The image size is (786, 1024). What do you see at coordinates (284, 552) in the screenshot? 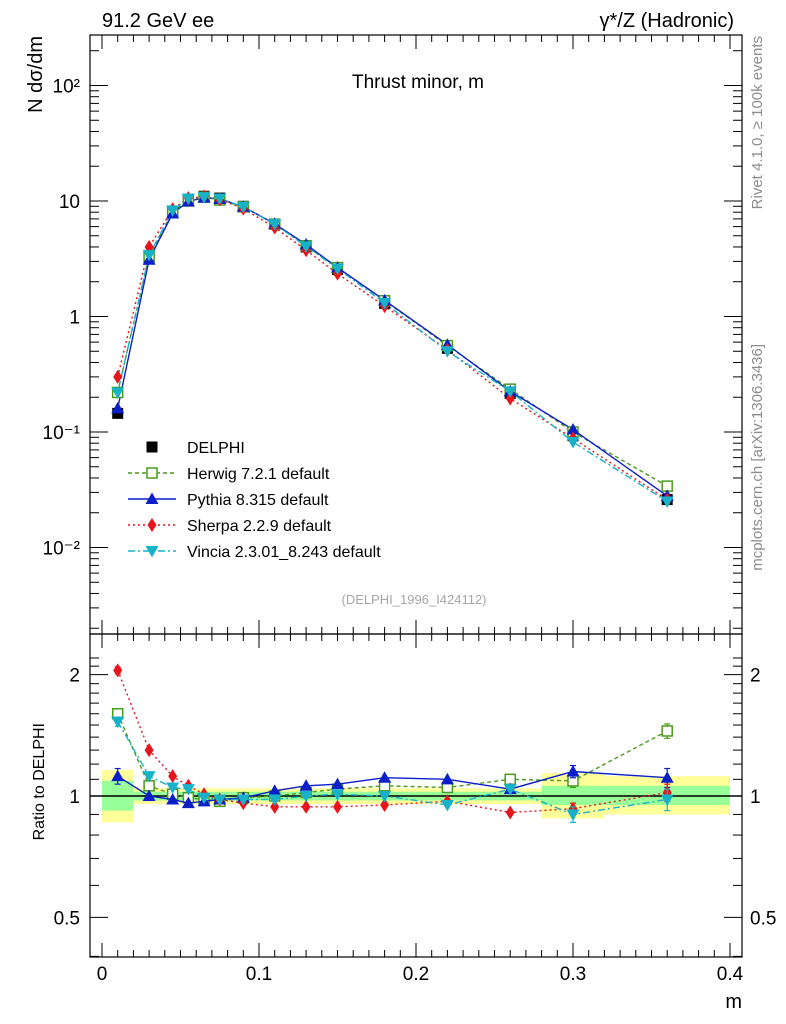
I see `legend-label-4: Vincia 2.3.01_8.243 default` at bounding box center [284, 552].